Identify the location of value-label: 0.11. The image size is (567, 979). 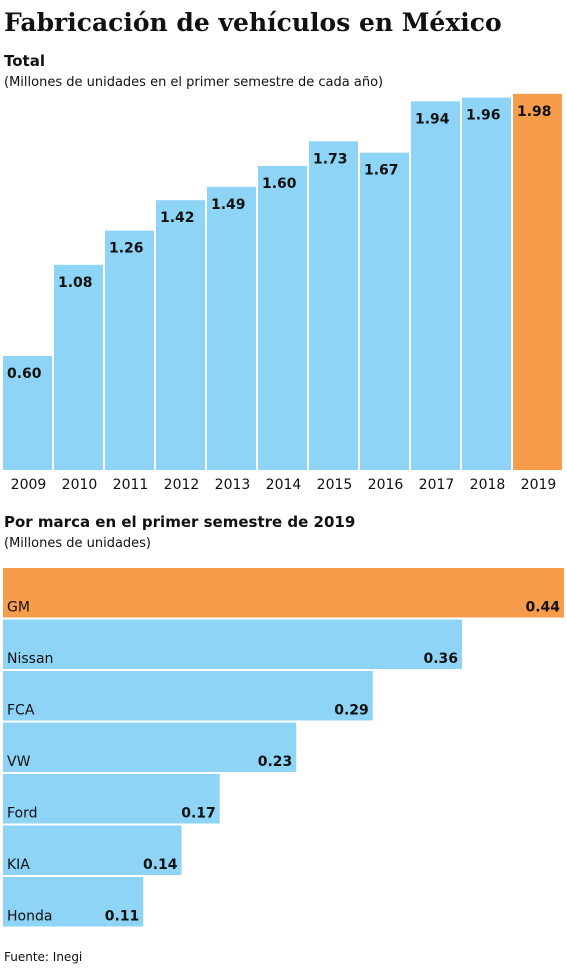
(122, 917).